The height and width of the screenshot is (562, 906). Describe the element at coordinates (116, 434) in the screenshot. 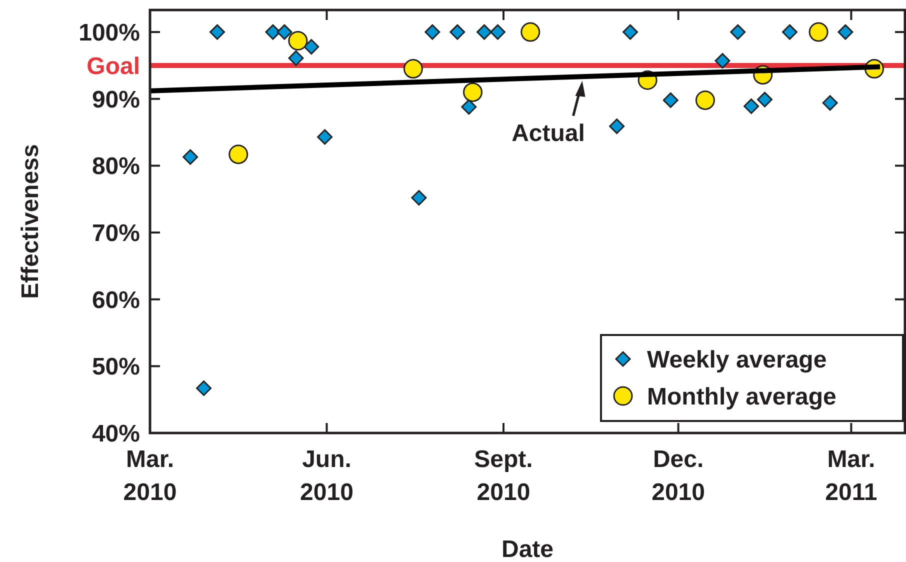

I see `y-tick-label: 40%` at that location.